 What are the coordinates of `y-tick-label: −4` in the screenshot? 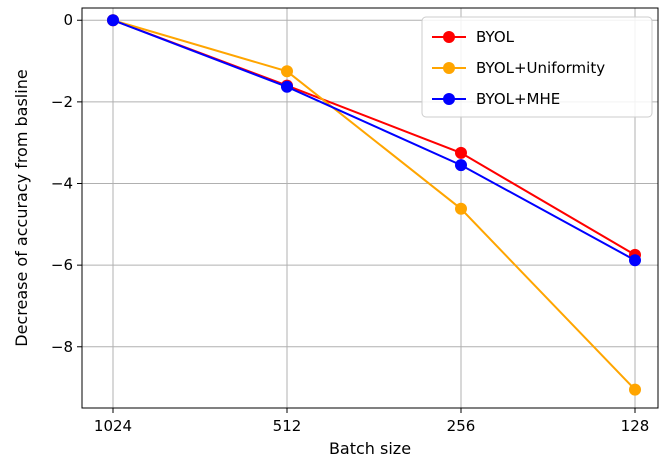 It's located at (62, 184).